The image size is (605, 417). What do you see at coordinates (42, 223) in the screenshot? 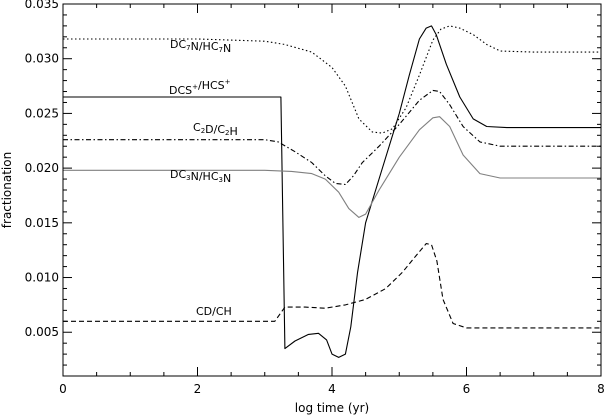
I see `y-tick-label: 0.015` at bounding box center [42, 223].